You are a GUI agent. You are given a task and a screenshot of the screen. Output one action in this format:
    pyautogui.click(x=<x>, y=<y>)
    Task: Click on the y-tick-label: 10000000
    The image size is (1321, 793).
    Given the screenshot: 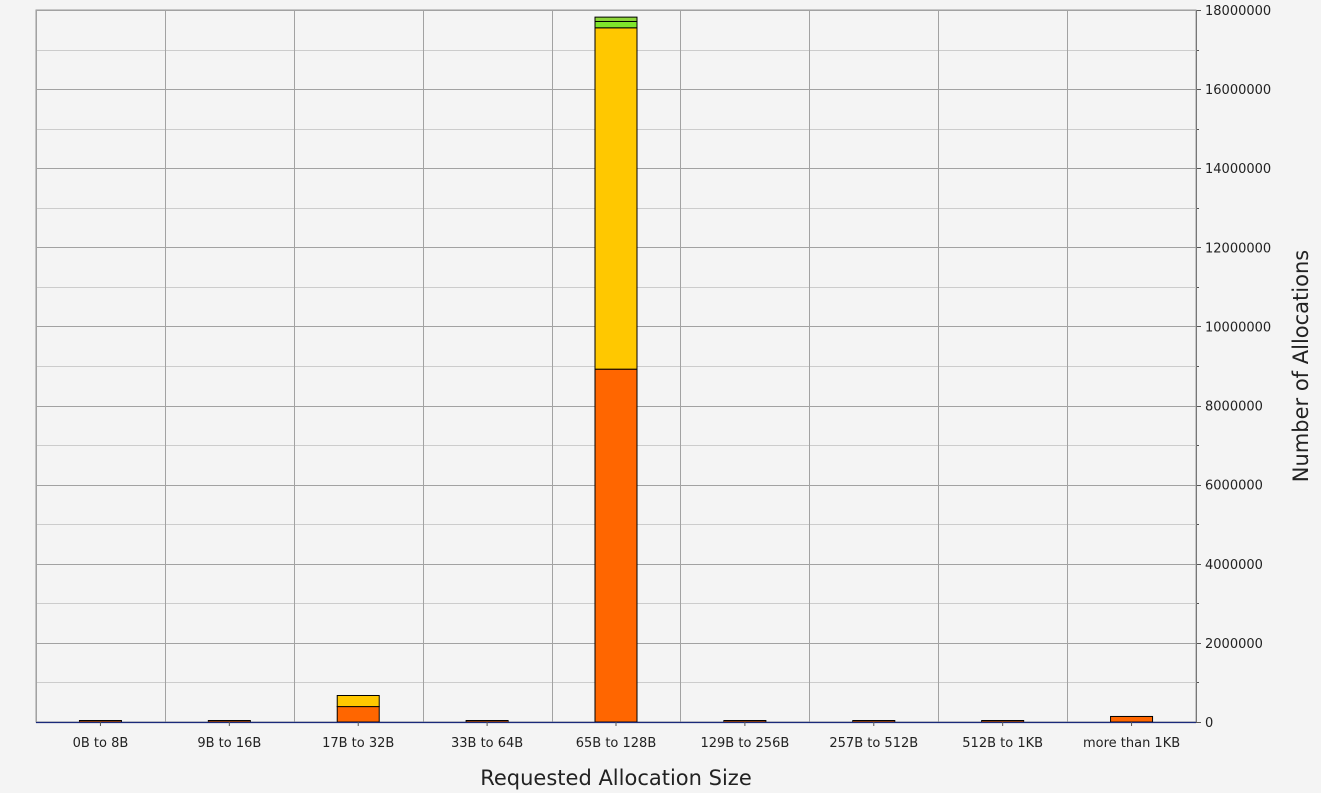 What is the action you would take?
    pyautogui.click(x=1238, y=327)
    